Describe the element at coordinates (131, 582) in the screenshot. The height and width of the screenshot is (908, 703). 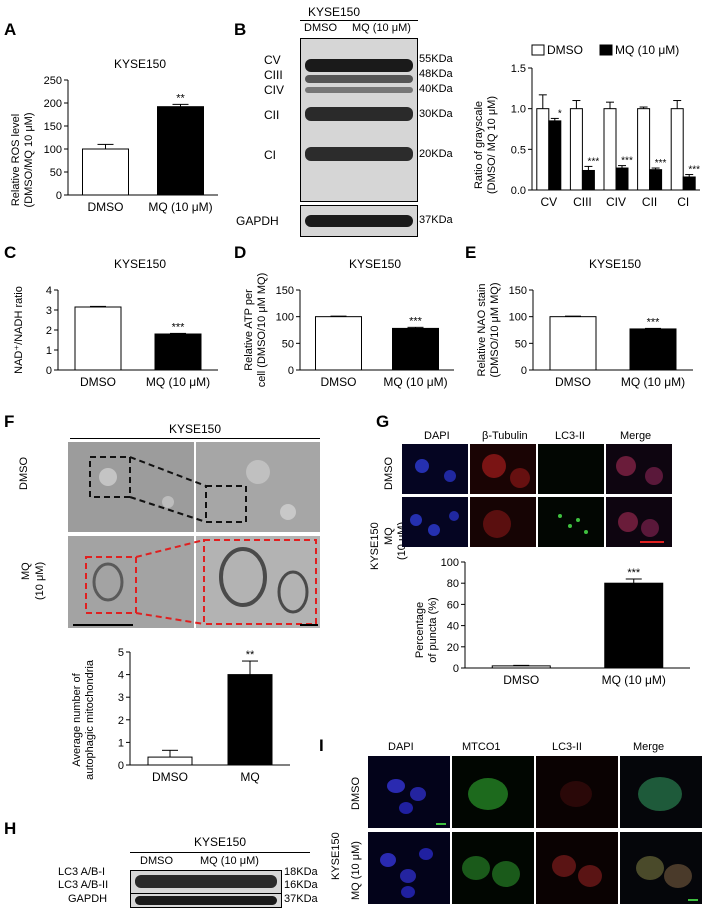
I see `tem-mq-low` at that location.